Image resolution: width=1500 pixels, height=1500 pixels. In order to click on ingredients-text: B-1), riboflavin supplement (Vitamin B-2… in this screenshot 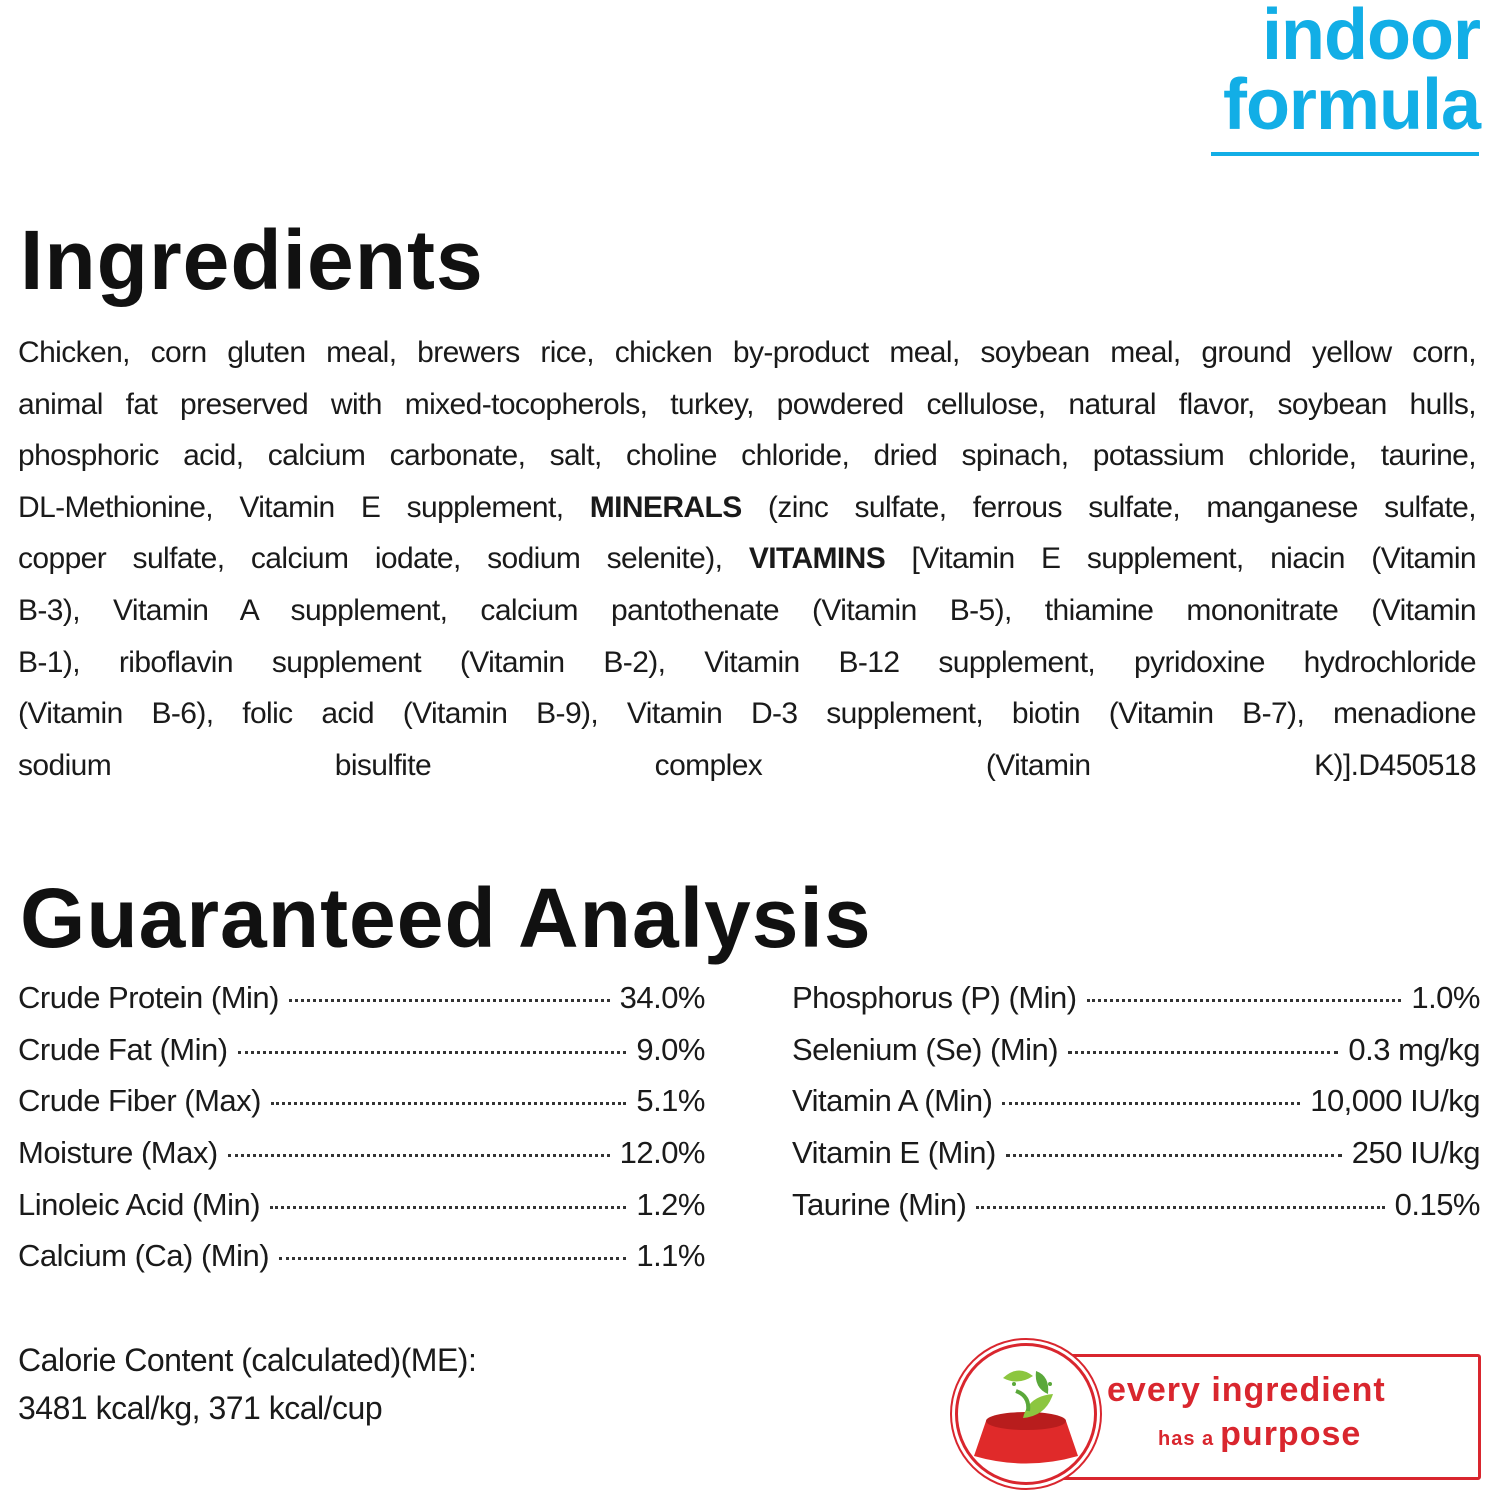, I will do `click(747, 662)`.